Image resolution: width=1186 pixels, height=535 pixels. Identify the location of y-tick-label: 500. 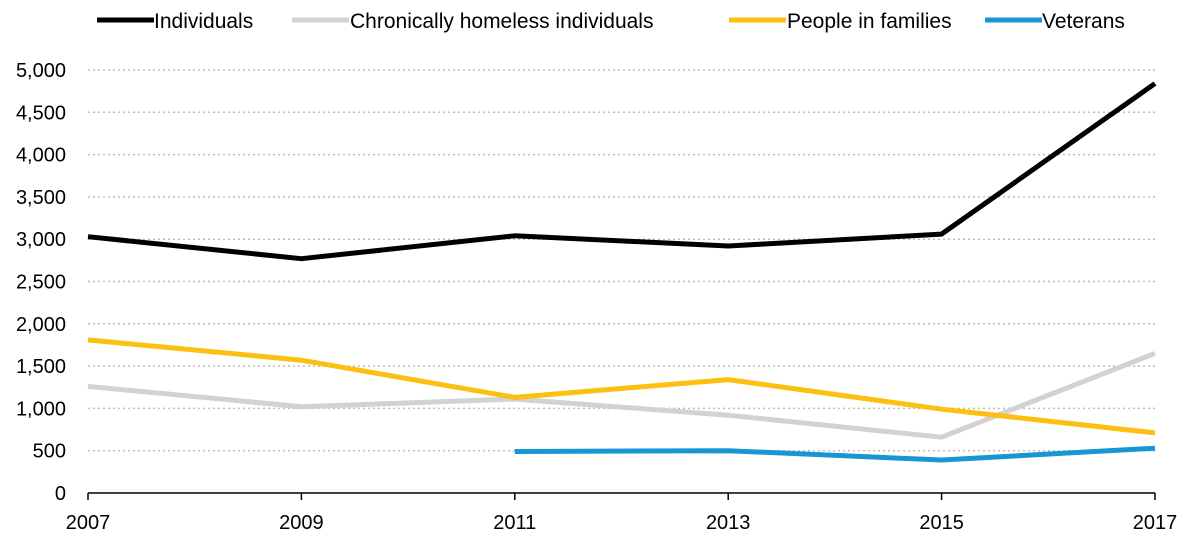
(49, 452).